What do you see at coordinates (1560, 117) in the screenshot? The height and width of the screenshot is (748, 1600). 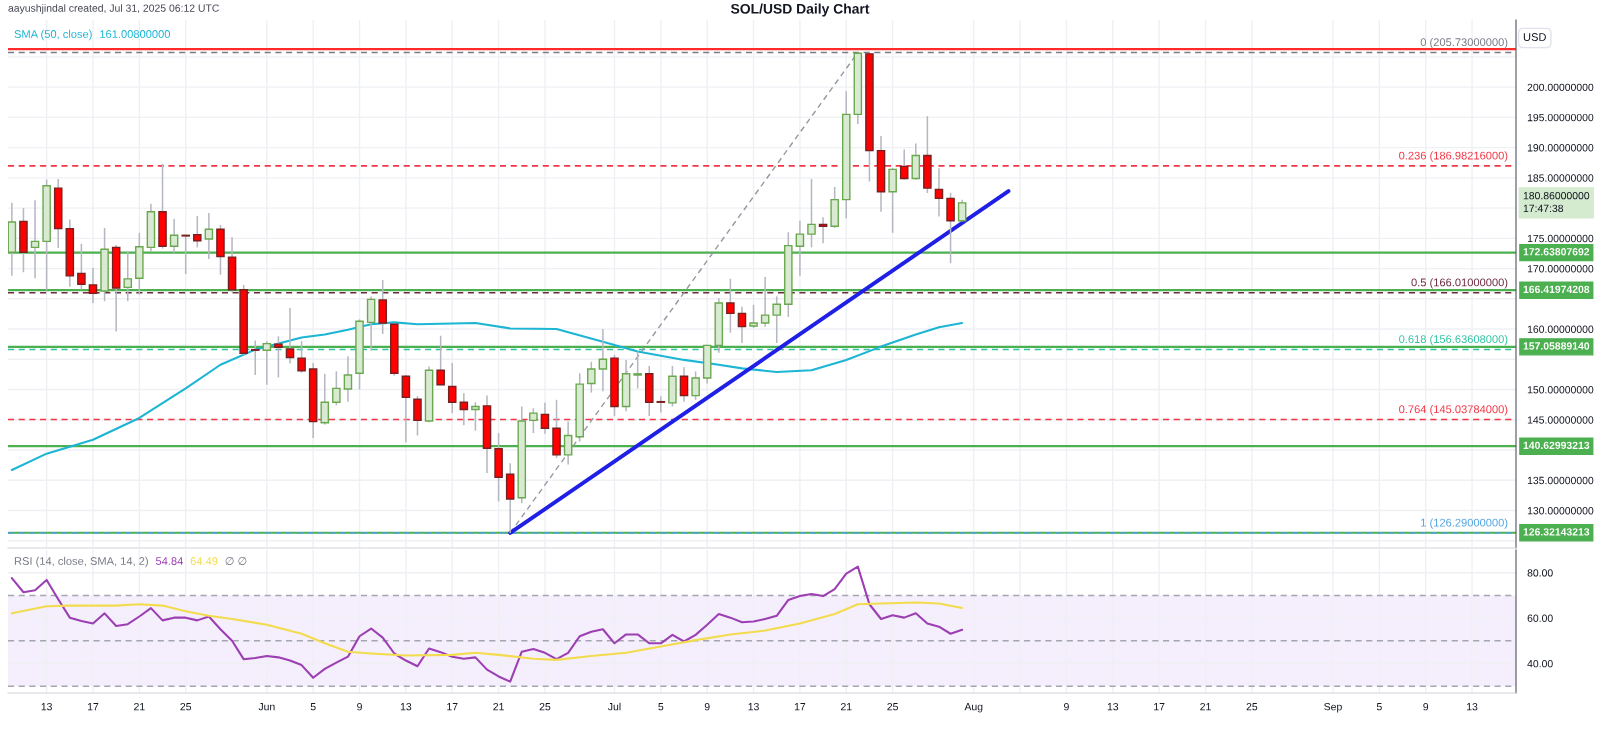 I see `y-tick-label: 195.00000000` at bounding box center [1560, 117].